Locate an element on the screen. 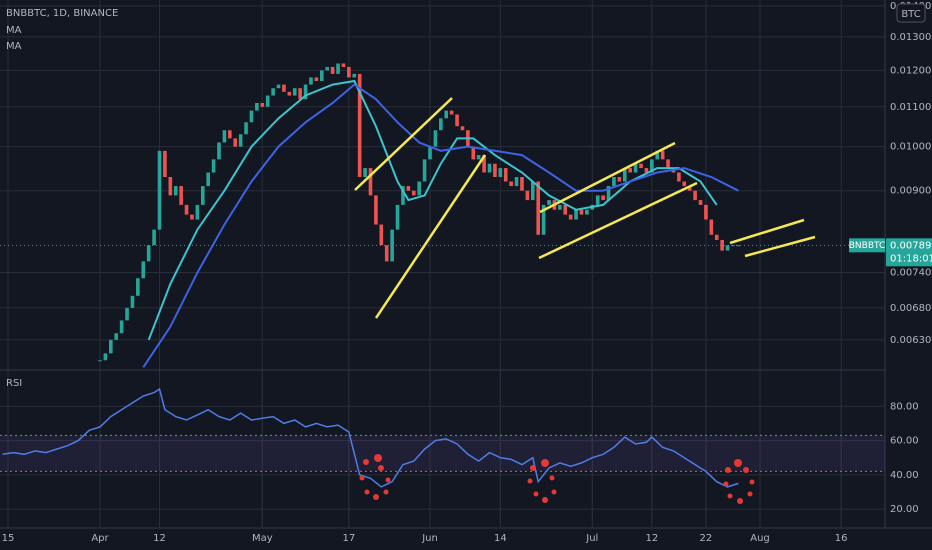 This screenshot has height=550, width=932. price-badge-text: 0.007898 is located at coordinates (911, 245).